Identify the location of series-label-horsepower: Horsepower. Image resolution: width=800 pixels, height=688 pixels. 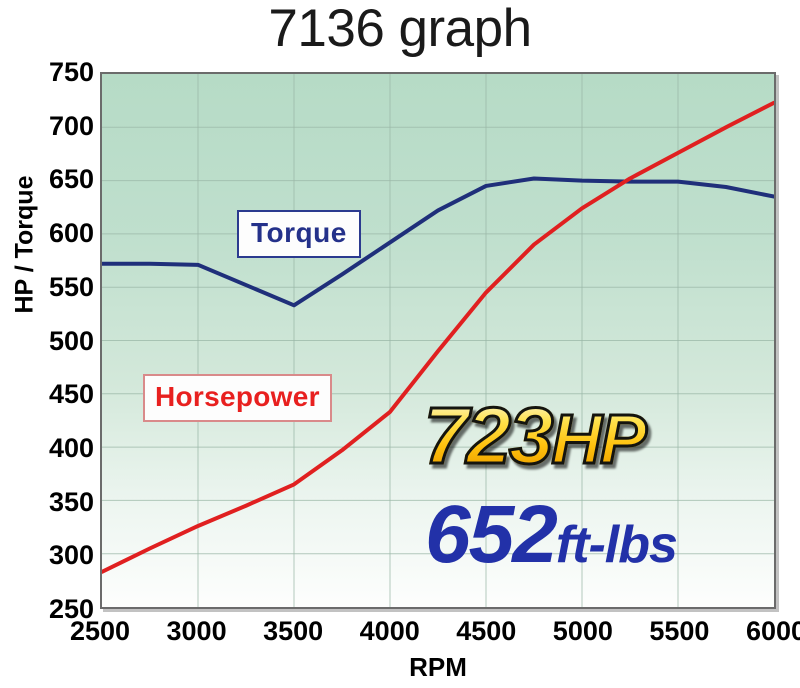
(237, 398).